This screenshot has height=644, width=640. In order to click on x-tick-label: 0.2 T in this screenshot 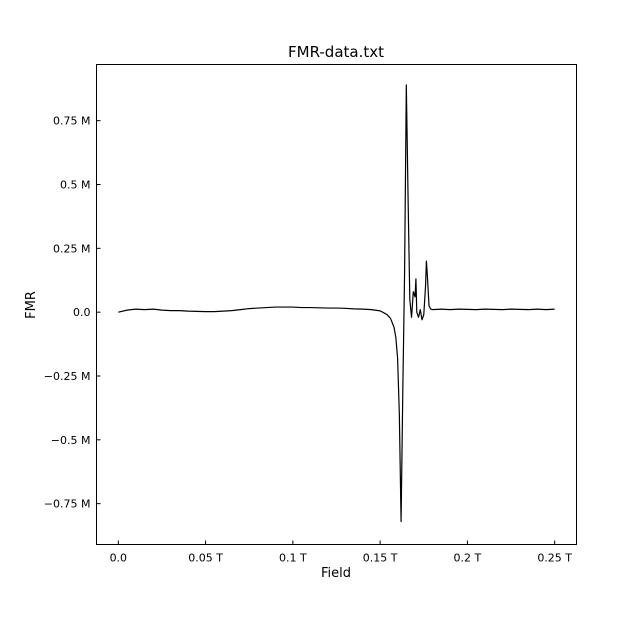, I will do `click(468, 558)`.